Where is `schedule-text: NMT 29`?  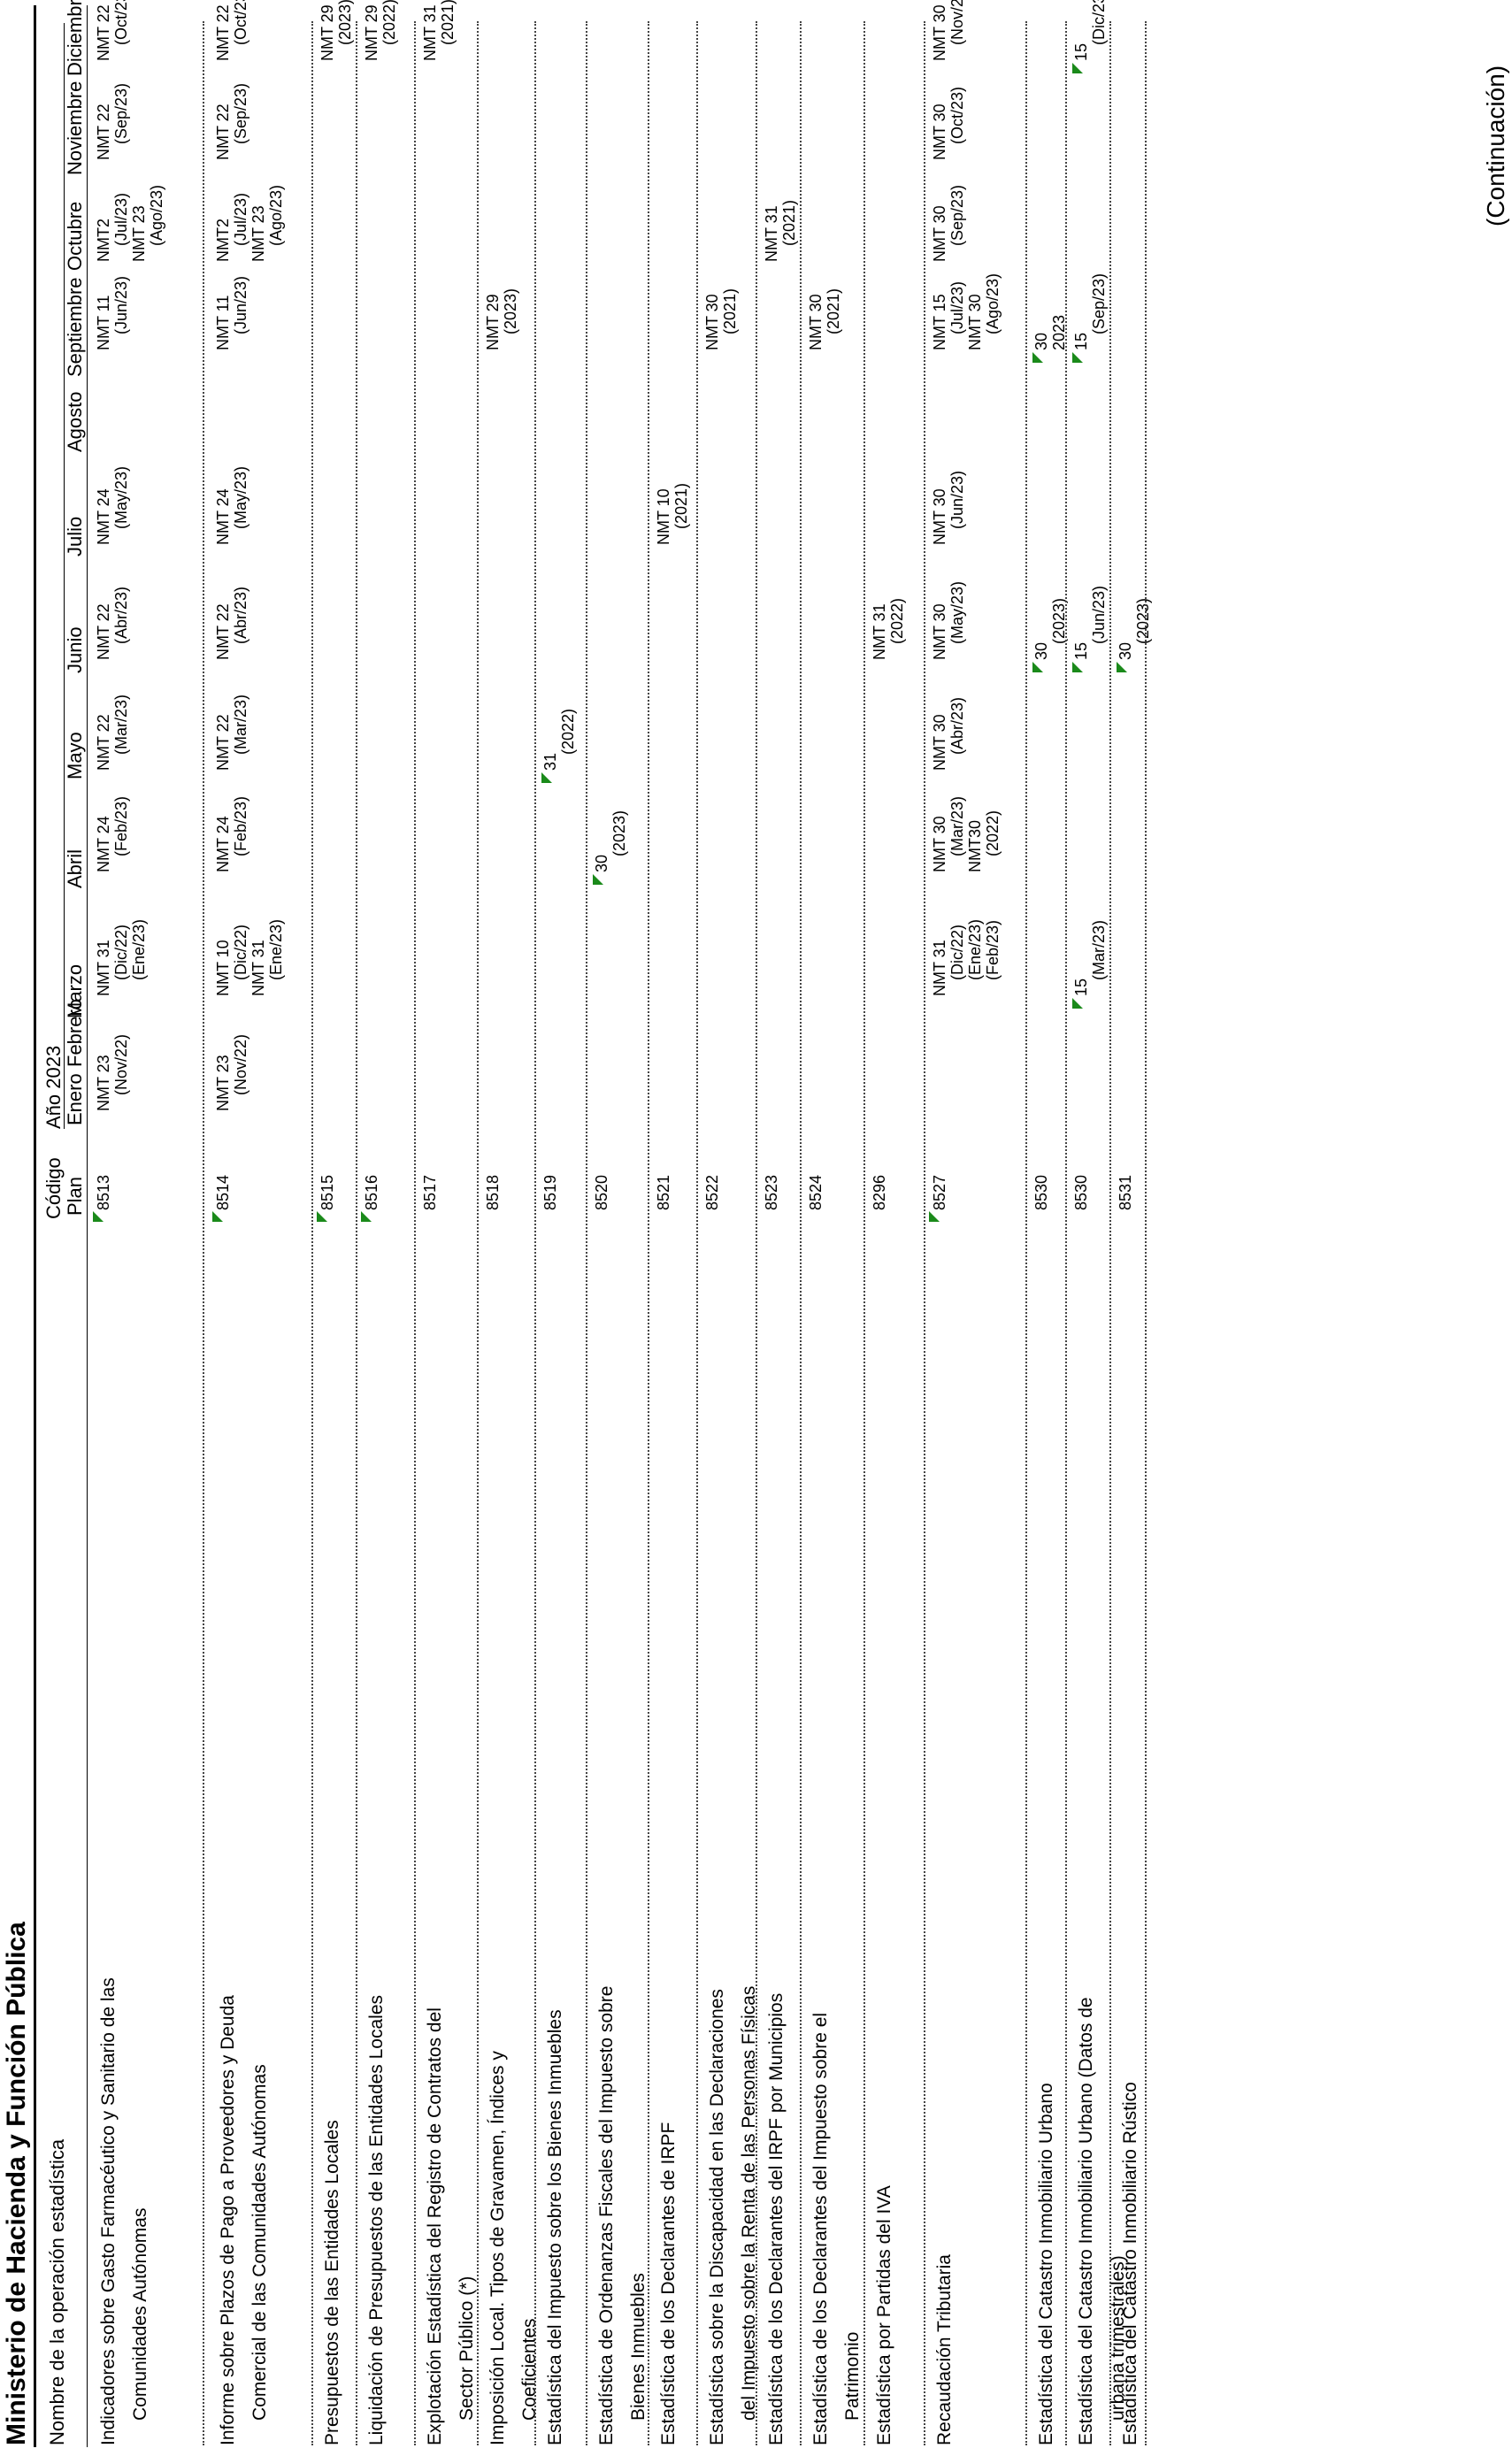 schedule-text: NMT 29 is located at coordinates (372, 32).